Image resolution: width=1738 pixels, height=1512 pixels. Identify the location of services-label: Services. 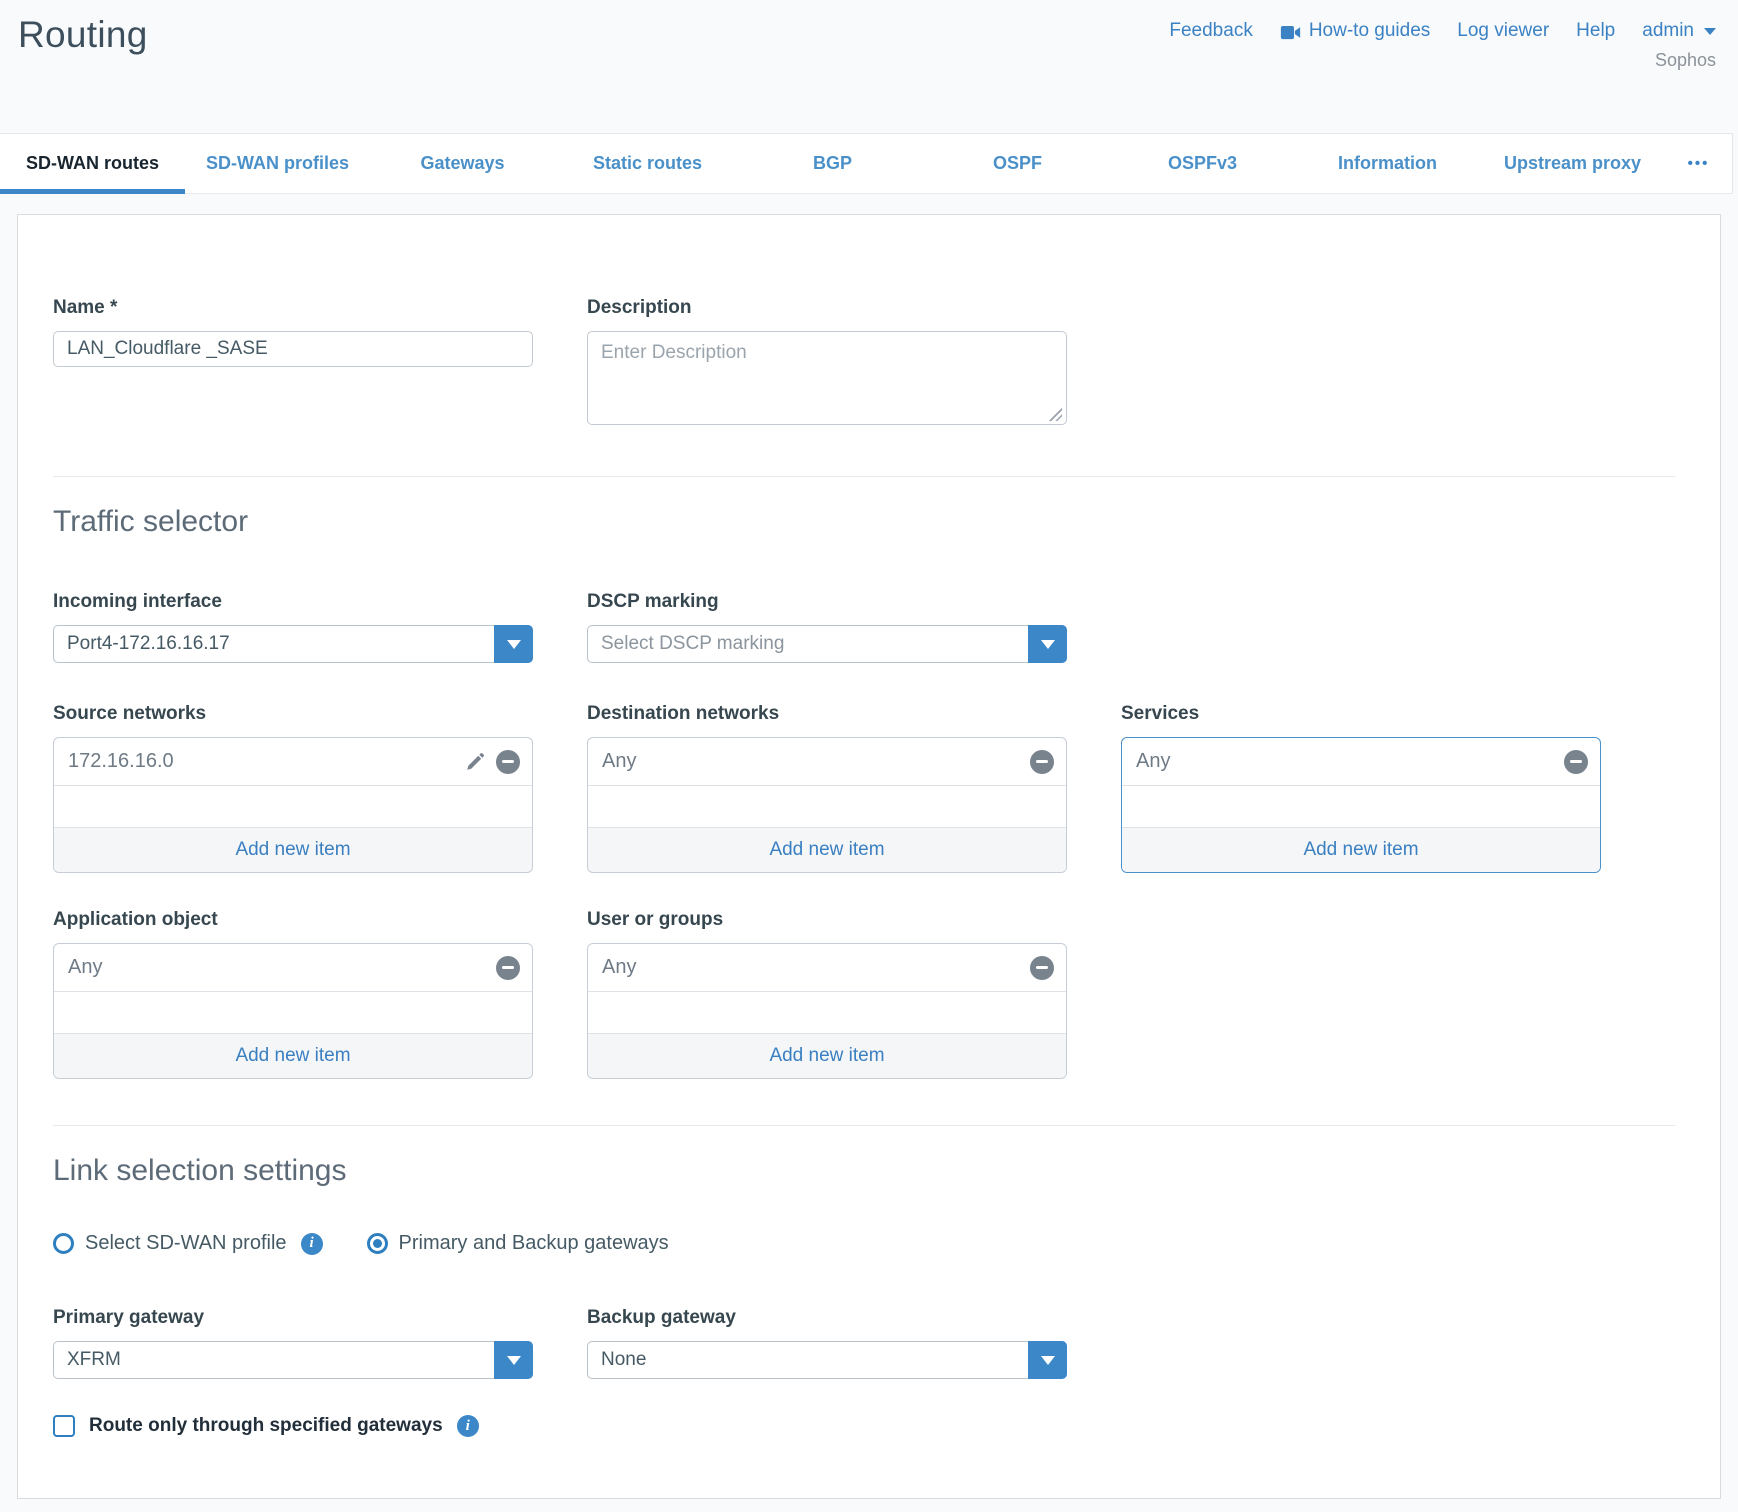
(1160, 713).